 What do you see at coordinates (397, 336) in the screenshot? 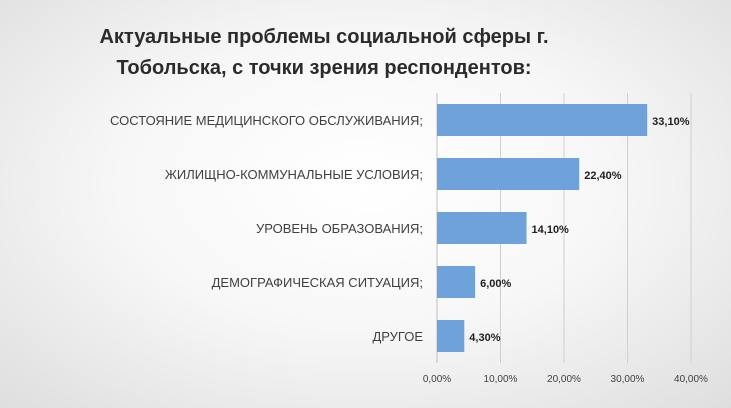
I see `category-label-4: ДРУГОЕ` at bounding box center [397, 336].